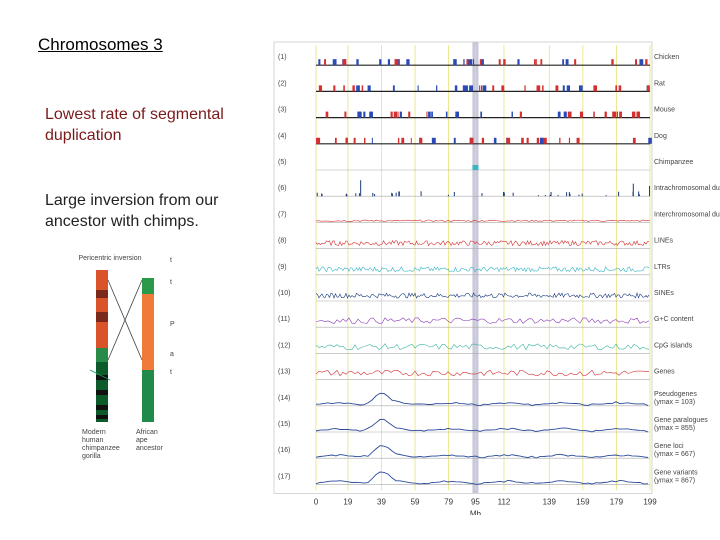 The image size is (720, 540). I want to click on track-number: (12), so click(284, 345).